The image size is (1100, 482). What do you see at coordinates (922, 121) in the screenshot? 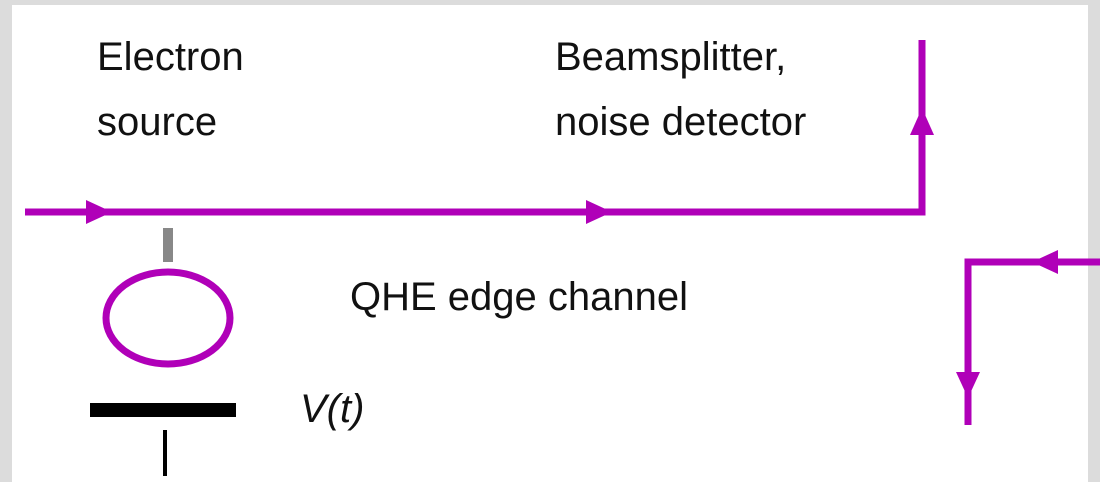
I see `arrow-up` at bounding box center [922, 121].